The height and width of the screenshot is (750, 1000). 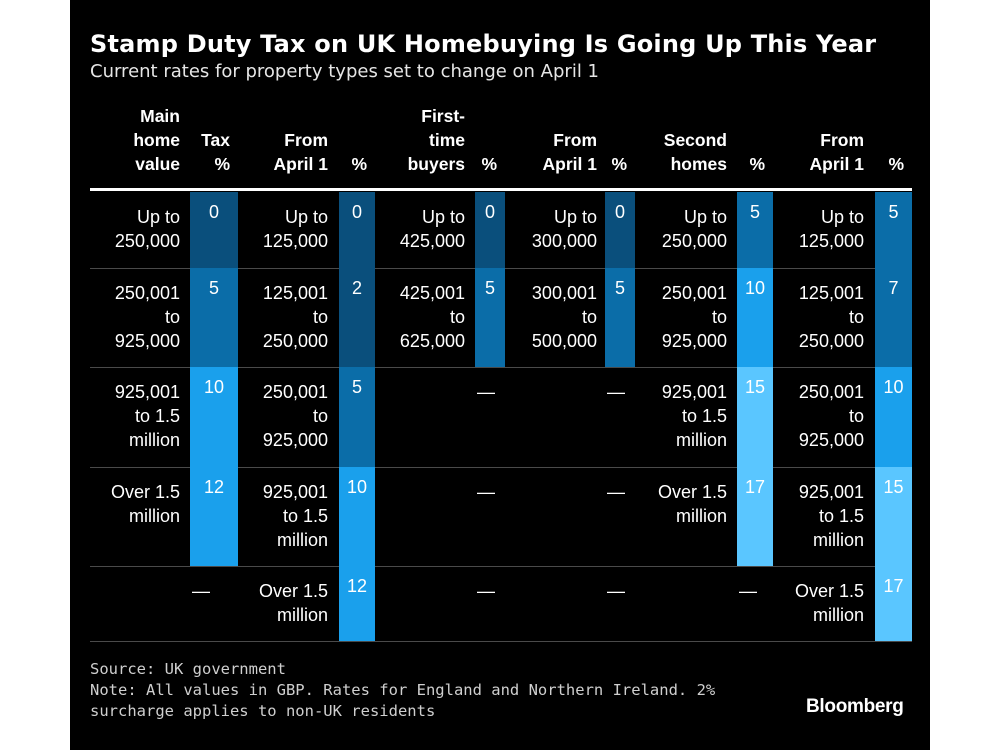 I want to click on column-header: Main home value, so click(x=156, y=140).